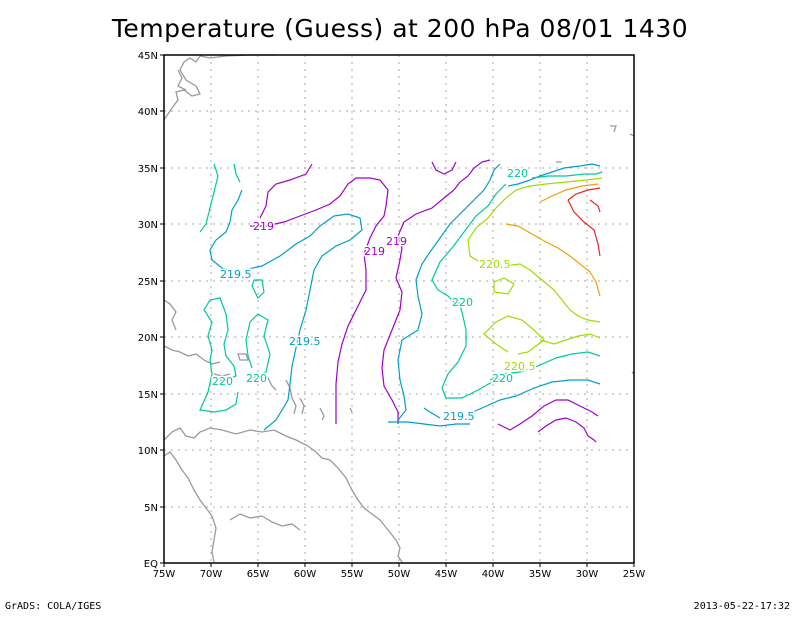 This screenshot has height=618, width=800. What do you see at coordinates (148, 112) in the screenshot?
I see `lat-label: 40N` at bounding box center [148, 112].